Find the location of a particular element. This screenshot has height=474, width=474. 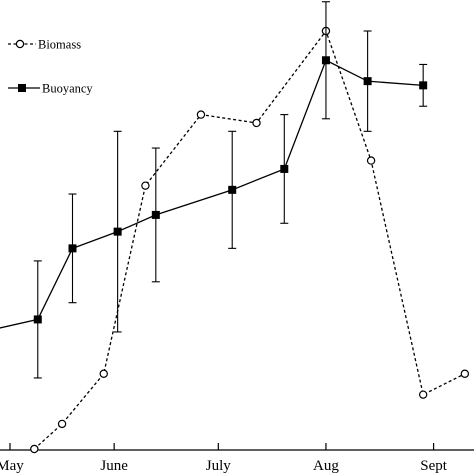

x-tick-label: Sept is located at coordinates (434, 466).